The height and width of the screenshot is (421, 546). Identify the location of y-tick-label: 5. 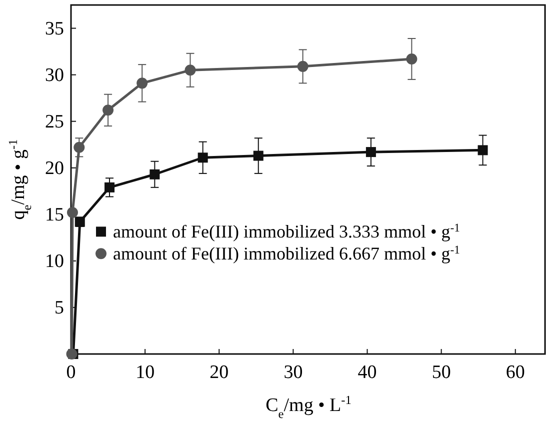
(59, 307).